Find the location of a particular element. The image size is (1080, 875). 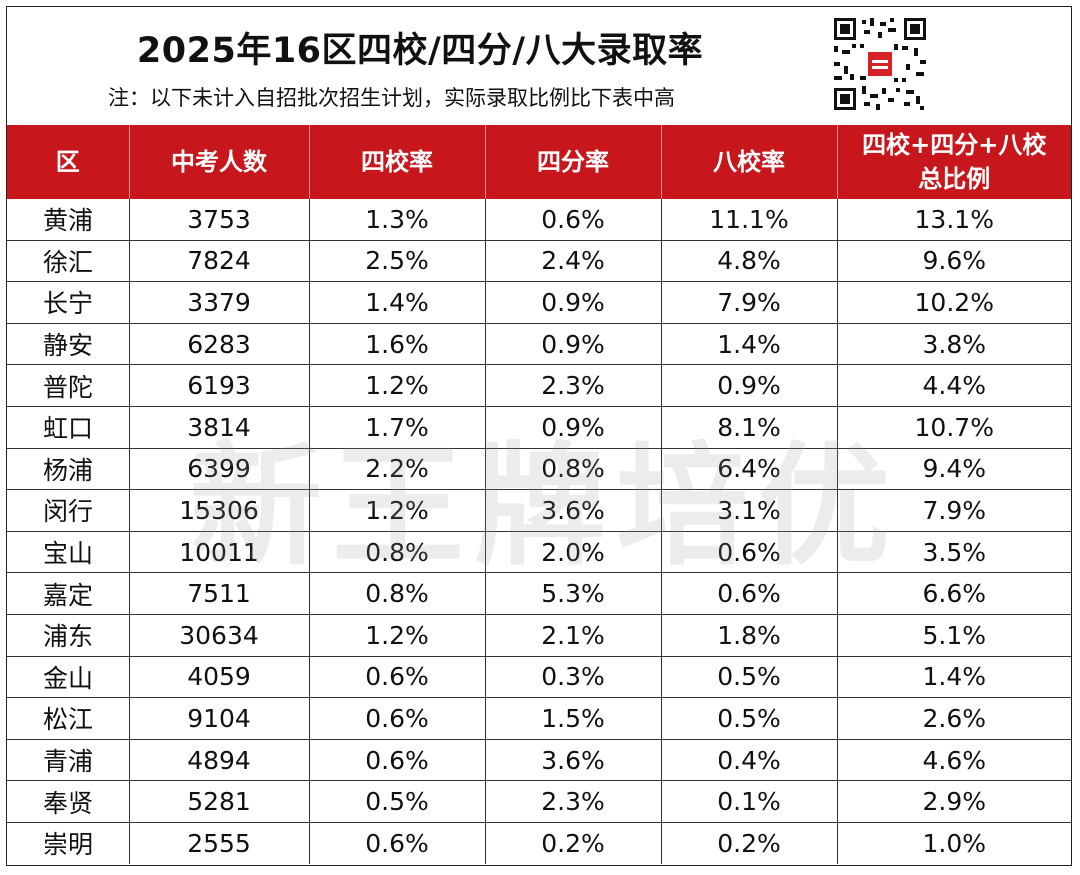

table-row: 浦东 30634 1.2% 2.1% 1.8% 5.1% is located at coordinates (539, 635).